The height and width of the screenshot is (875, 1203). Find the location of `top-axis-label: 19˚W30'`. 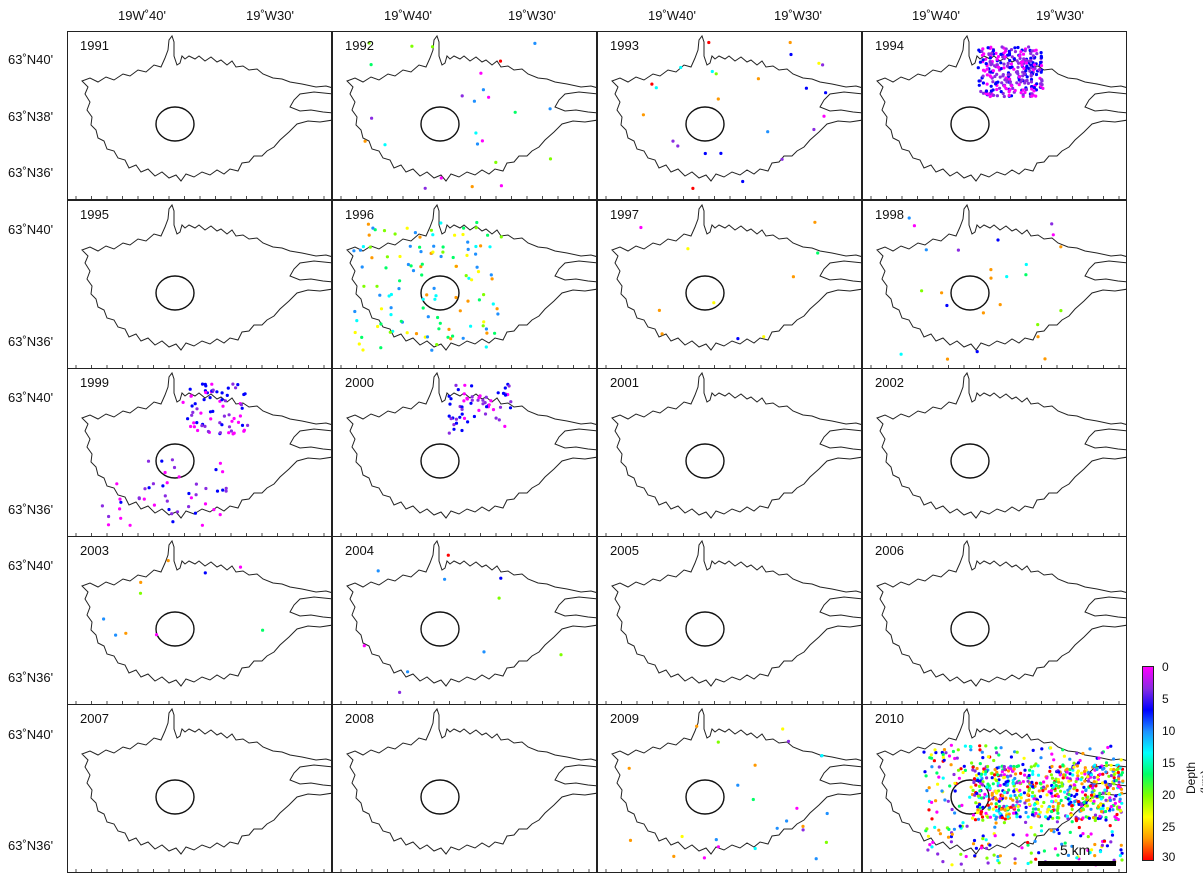

top-axis-label: 19˚W30' is located at coordinates (532, 15).